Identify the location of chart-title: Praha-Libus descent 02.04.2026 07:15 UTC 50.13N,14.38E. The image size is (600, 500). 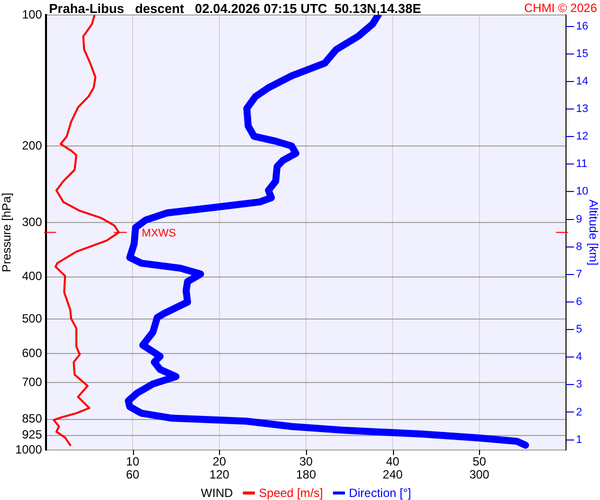
(235, 8).